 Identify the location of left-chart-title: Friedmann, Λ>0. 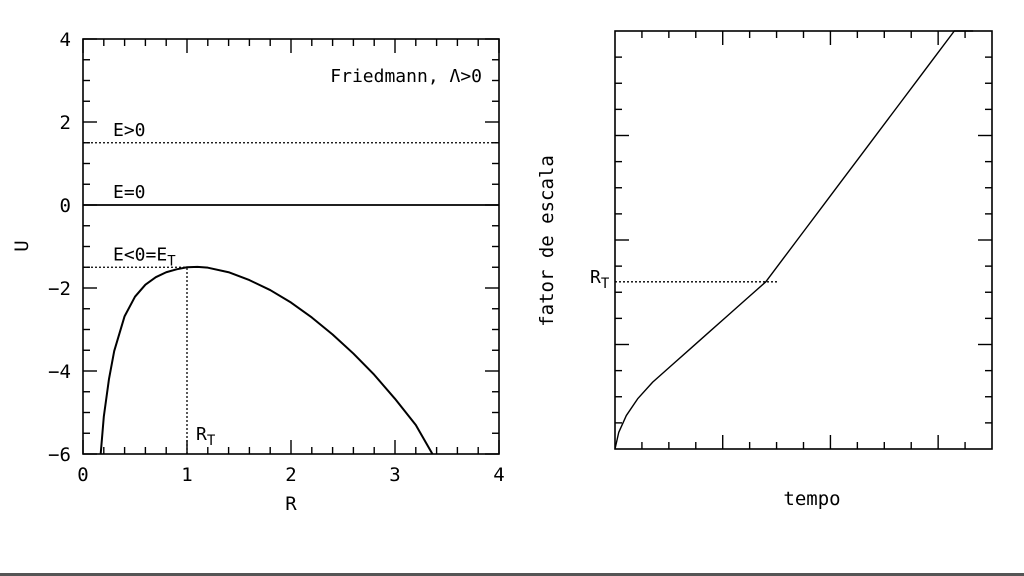
(406, 76).